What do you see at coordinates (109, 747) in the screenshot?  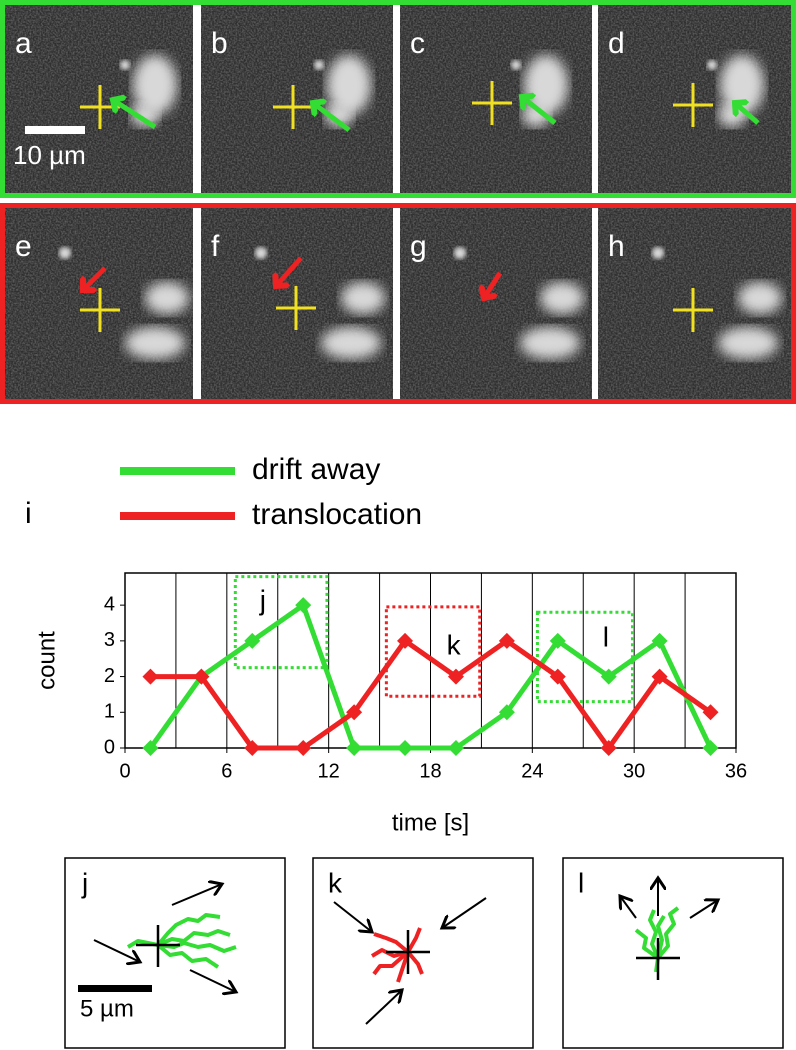 I see `y-tick-label: 0` at bounding box center [109, 747].